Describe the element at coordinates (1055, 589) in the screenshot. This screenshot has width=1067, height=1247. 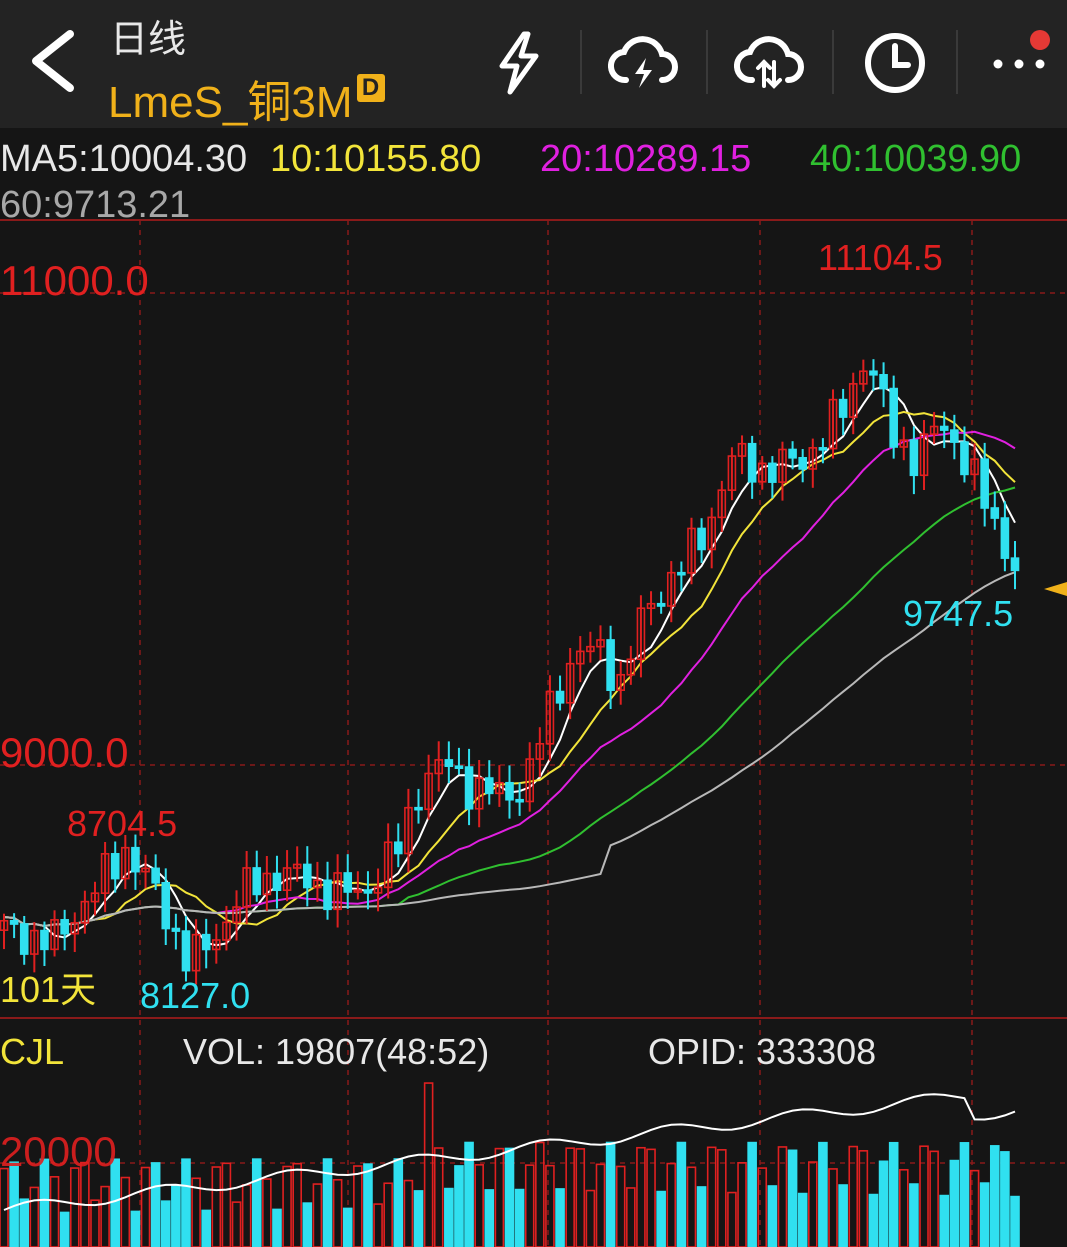
I see `current-price-marker` at that location.